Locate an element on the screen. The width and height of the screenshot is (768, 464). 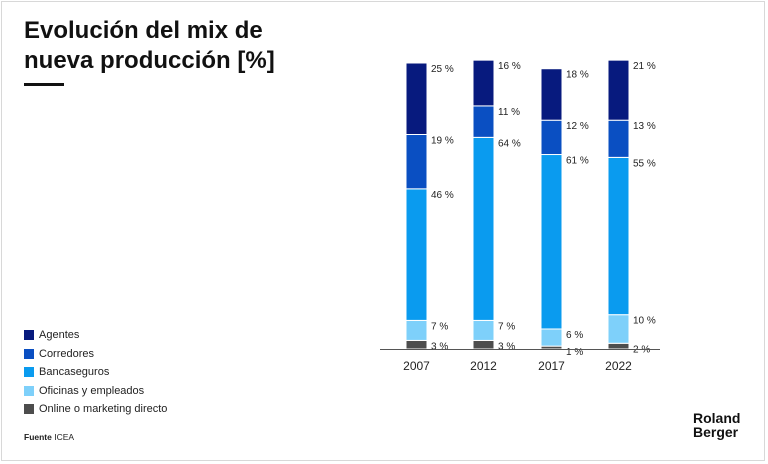
legend-item: Corredores is located at coordinates (95, 354).